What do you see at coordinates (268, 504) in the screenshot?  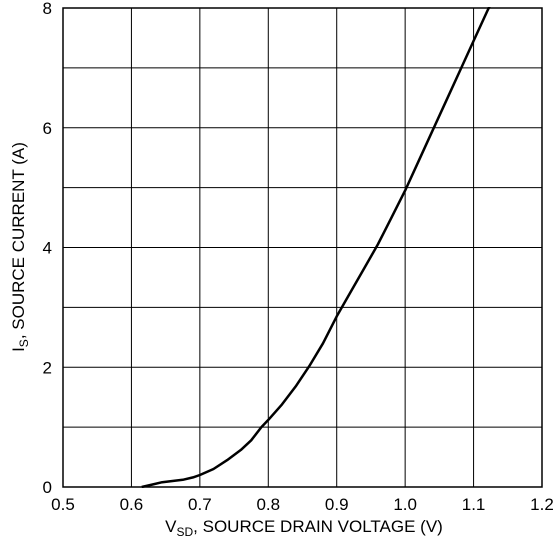 I see `x-tick-label: 0.8` at bounding box center [268, 504].